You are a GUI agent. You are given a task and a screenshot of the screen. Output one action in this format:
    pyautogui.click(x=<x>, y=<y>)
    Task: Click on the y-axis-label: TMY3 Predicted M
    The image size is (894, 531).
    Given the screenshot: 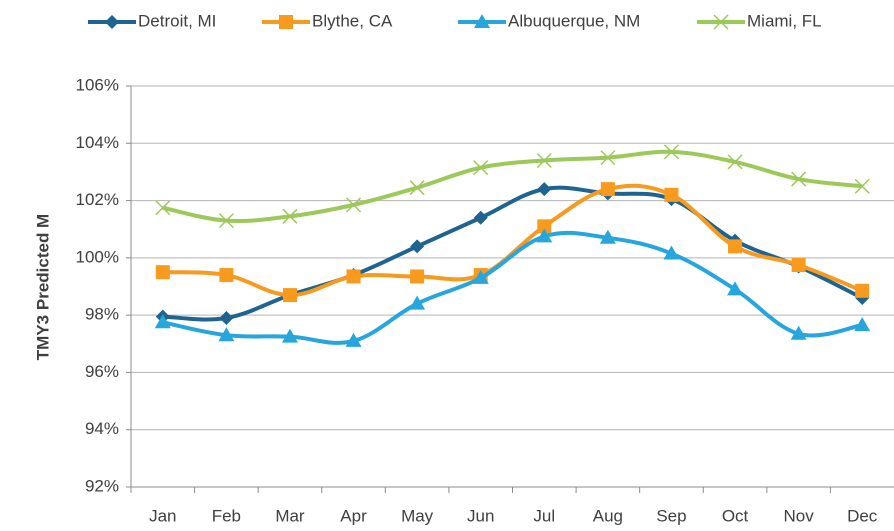 What is the action you would take?
    pyautogui.click(x=42, y=287)
    